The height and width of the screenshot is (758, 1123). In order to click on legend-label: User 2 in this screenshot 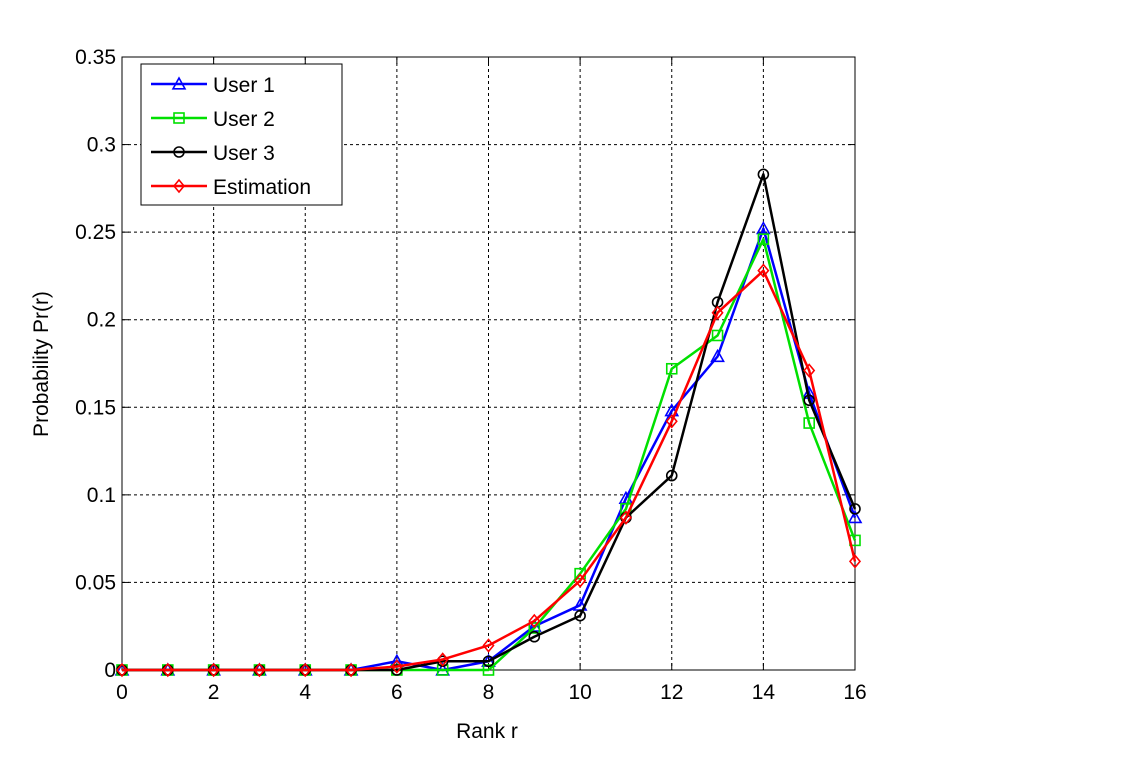, I will do `click(244, 119)`.